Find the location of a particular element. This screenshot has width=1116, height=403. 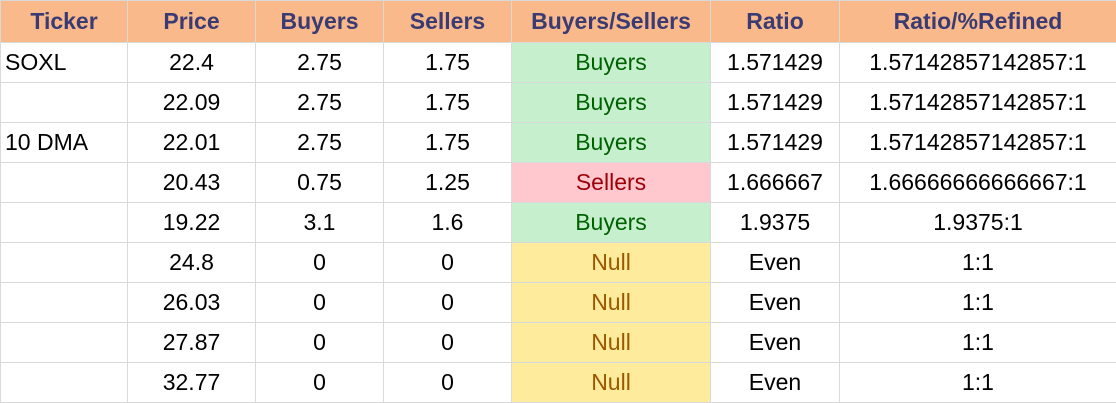

cell-ratio-refined: 1.66666666666667:1 is located at coordinates (978, 183).